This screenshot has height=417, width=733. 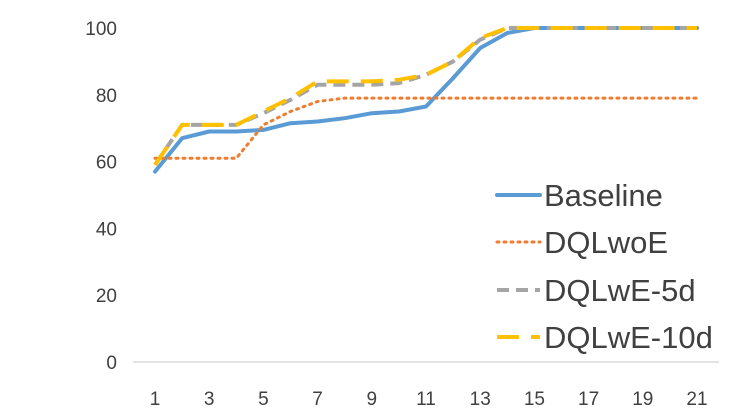 What do you see at coordinates (106, 229) in the screenshot?
I see `y-tick-label: 40` at bounding box center [106, 229].